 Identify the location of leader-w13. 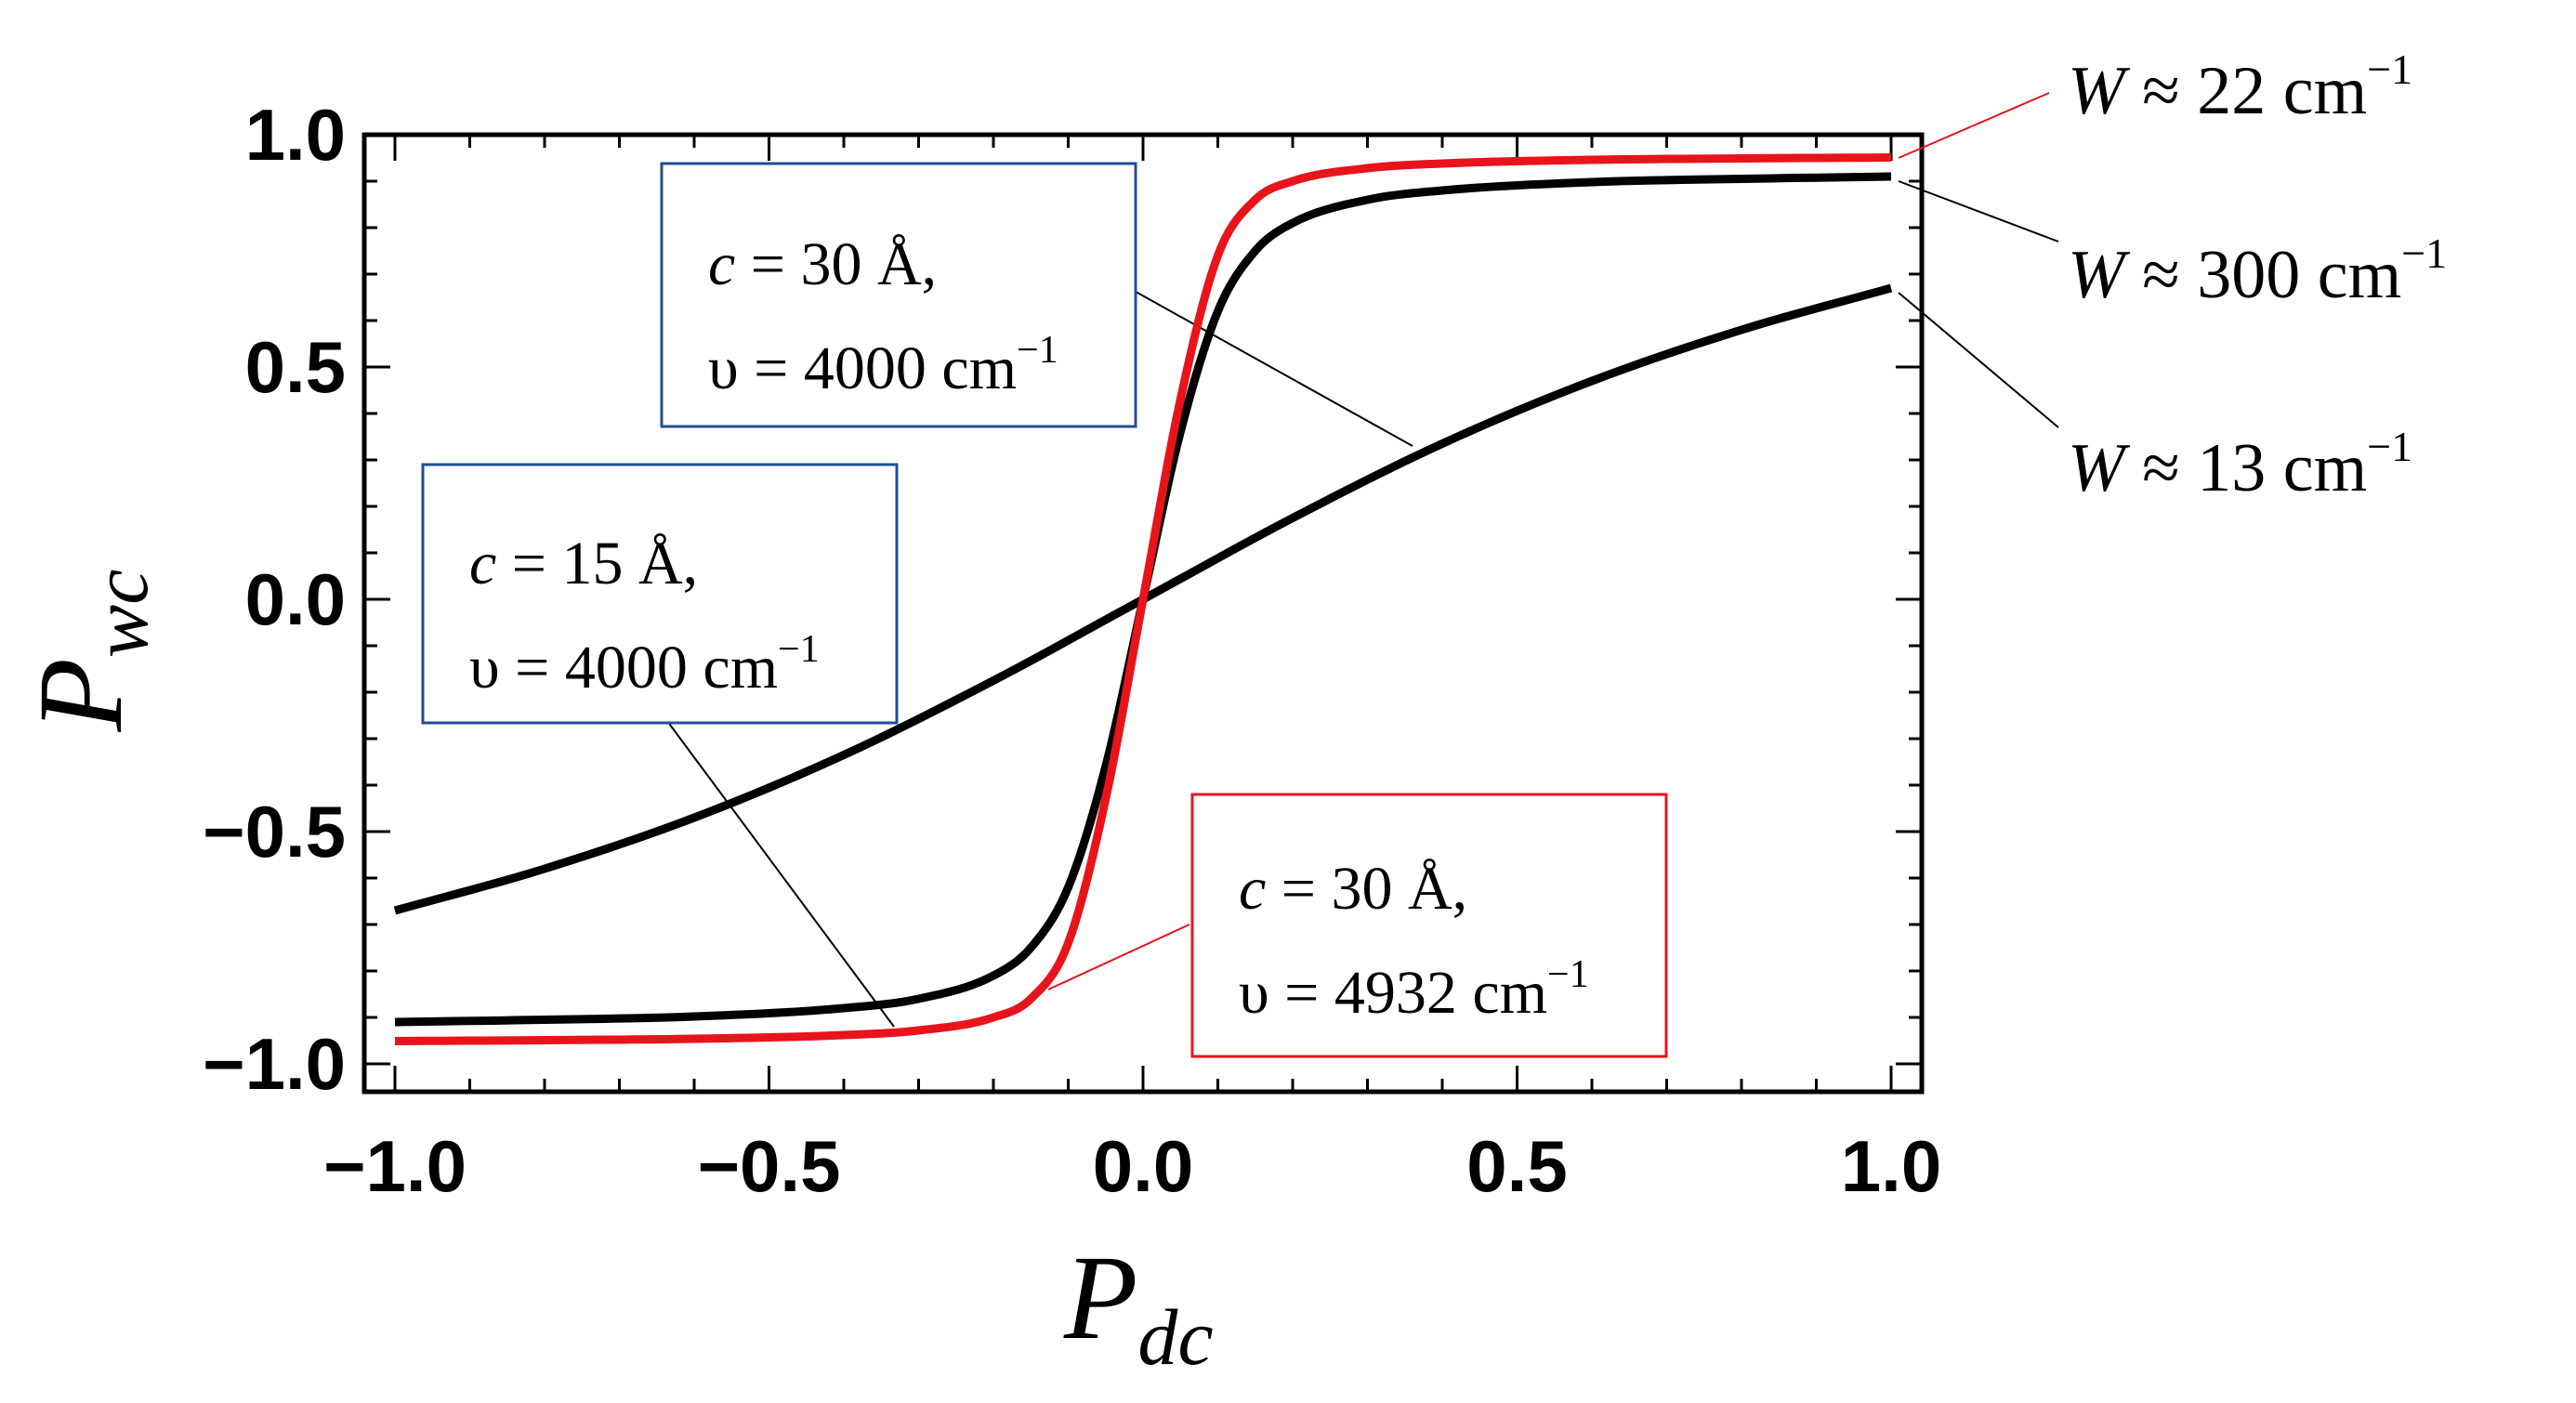
(1978, 360).